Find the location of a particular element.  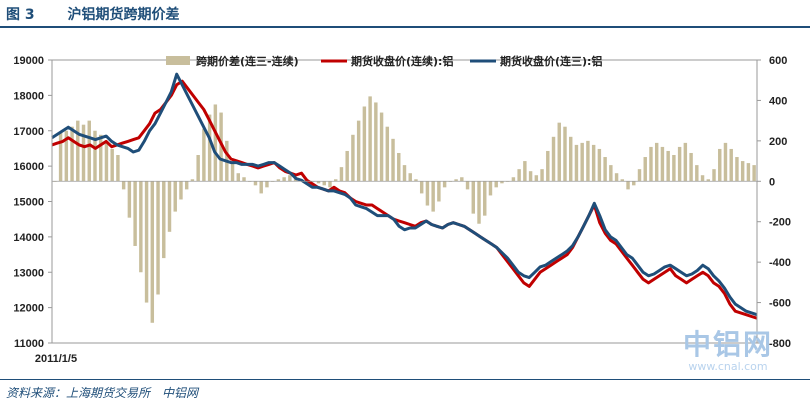

right-tick-label: -800 is located at coordinates (780, 344).